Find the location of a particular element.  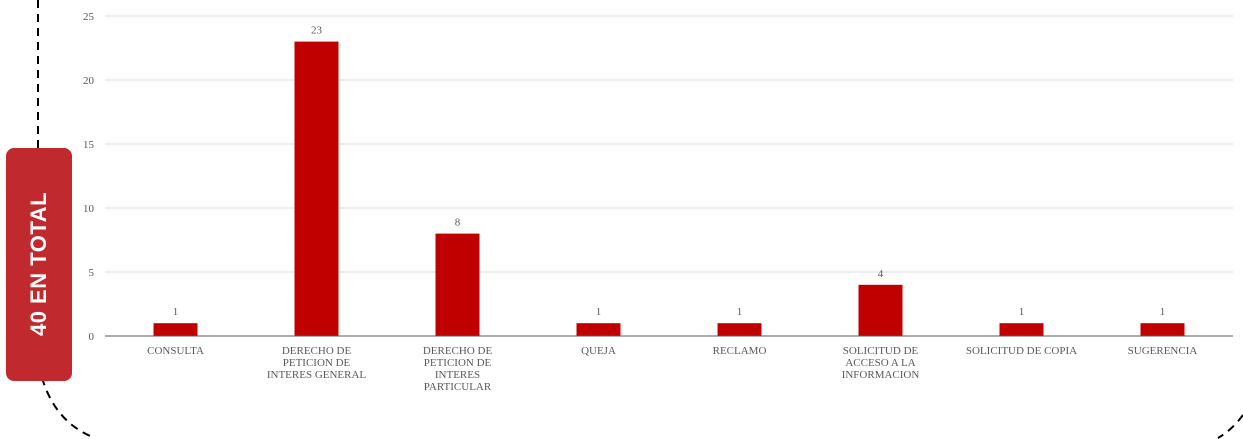

y-tick-label: 25 is located at coordinates (89, 17).